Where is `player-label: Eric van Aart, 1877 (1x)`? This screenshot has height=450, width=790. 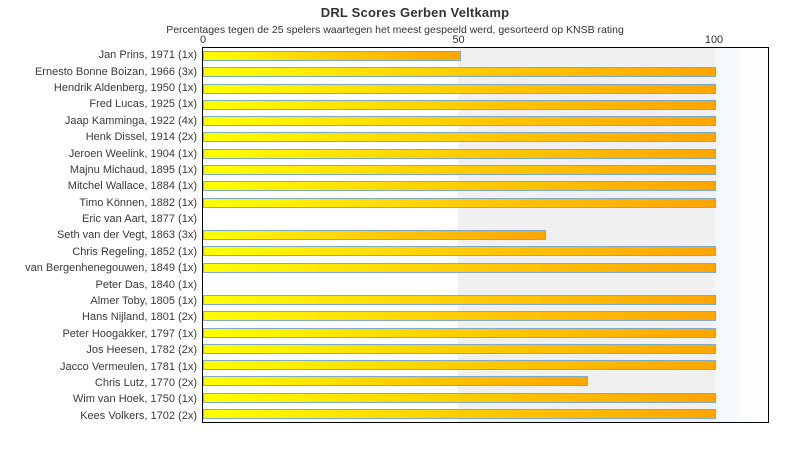 player-label: Eric van Aart, 1877 (1x) is located at coordinates (139, 219).